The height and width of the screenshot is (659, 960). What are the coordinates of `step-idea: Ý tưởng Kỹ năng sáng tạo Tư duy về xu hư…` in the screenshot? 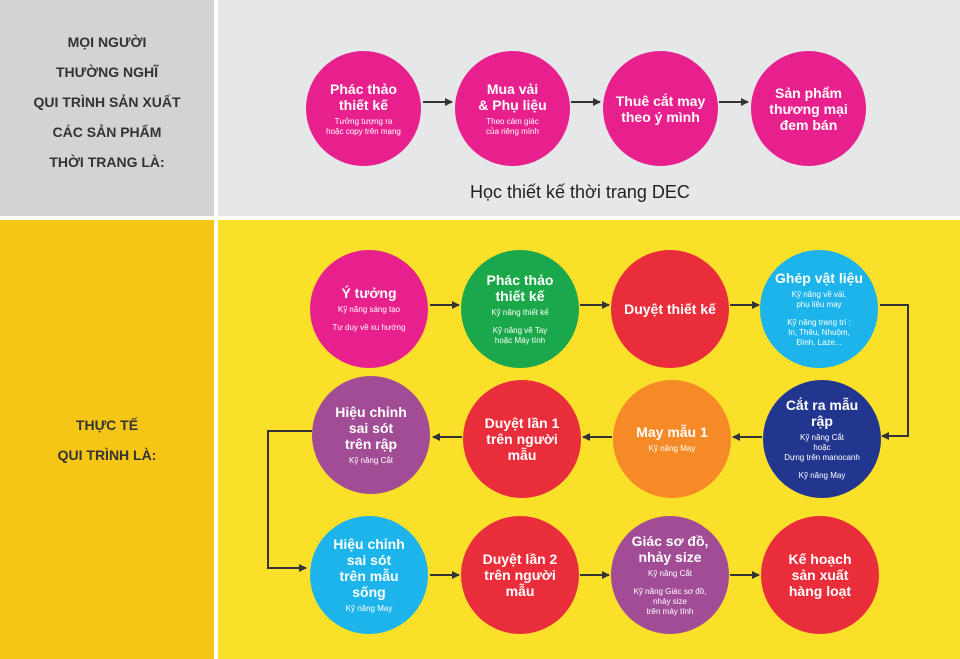 It's located at (369, 309).